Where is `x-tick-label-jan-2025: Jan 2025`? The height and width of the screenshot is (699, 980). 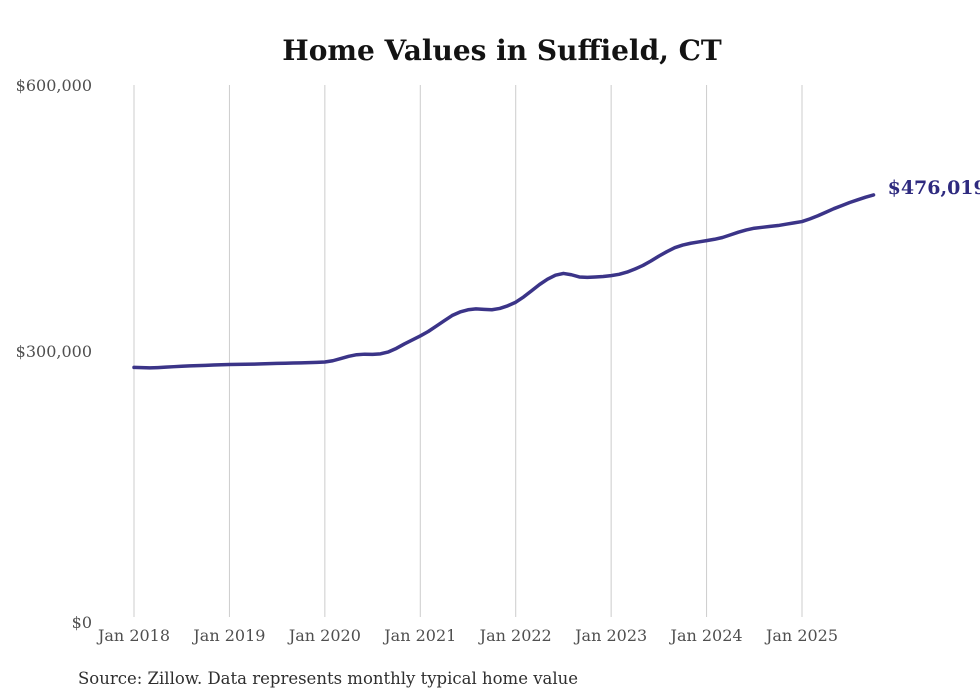 x-tick-label-jan-2025: Jan 2025 is located at coordinates (801, 635).